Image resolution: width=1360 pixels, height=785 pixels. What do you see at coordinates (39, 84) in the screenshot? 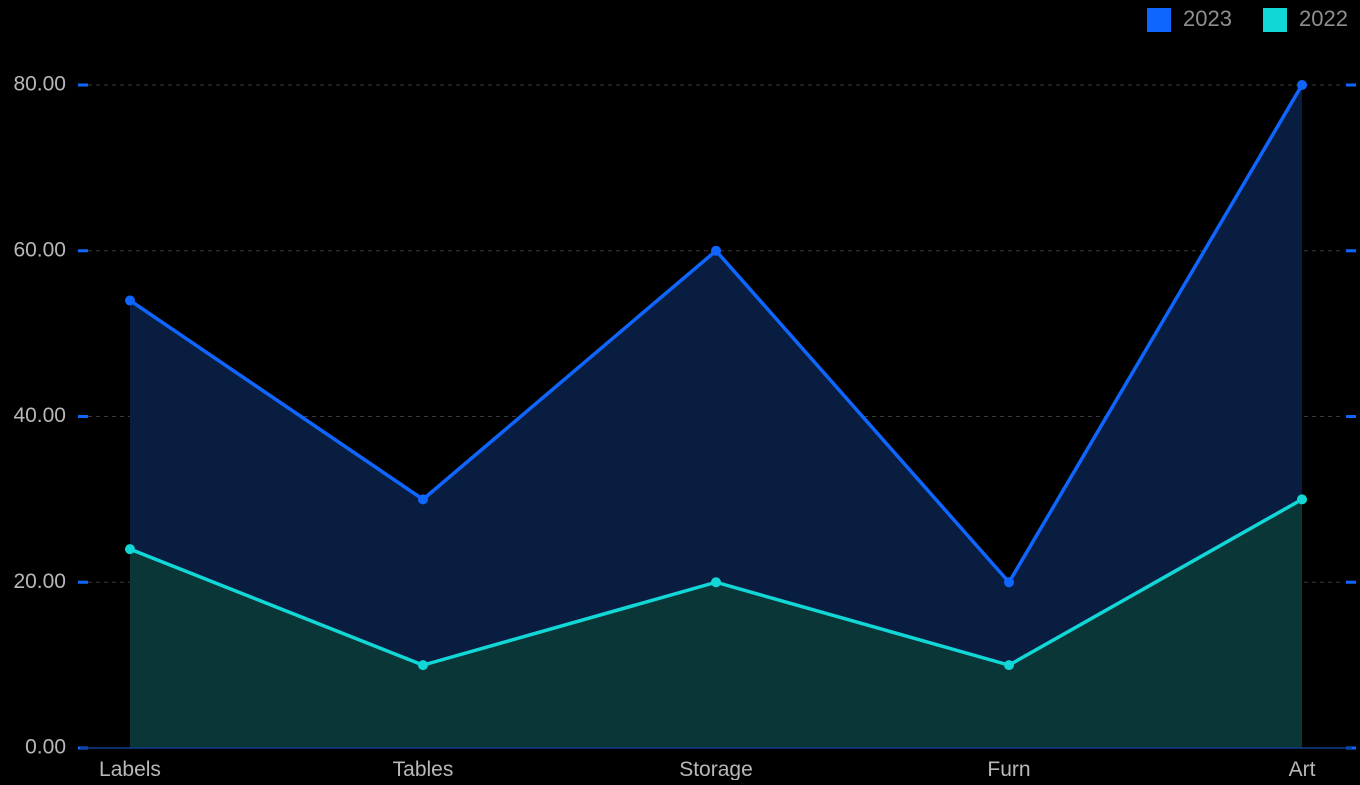
I see `y-tick-label: 80.00` at bounding box center [39, 84].